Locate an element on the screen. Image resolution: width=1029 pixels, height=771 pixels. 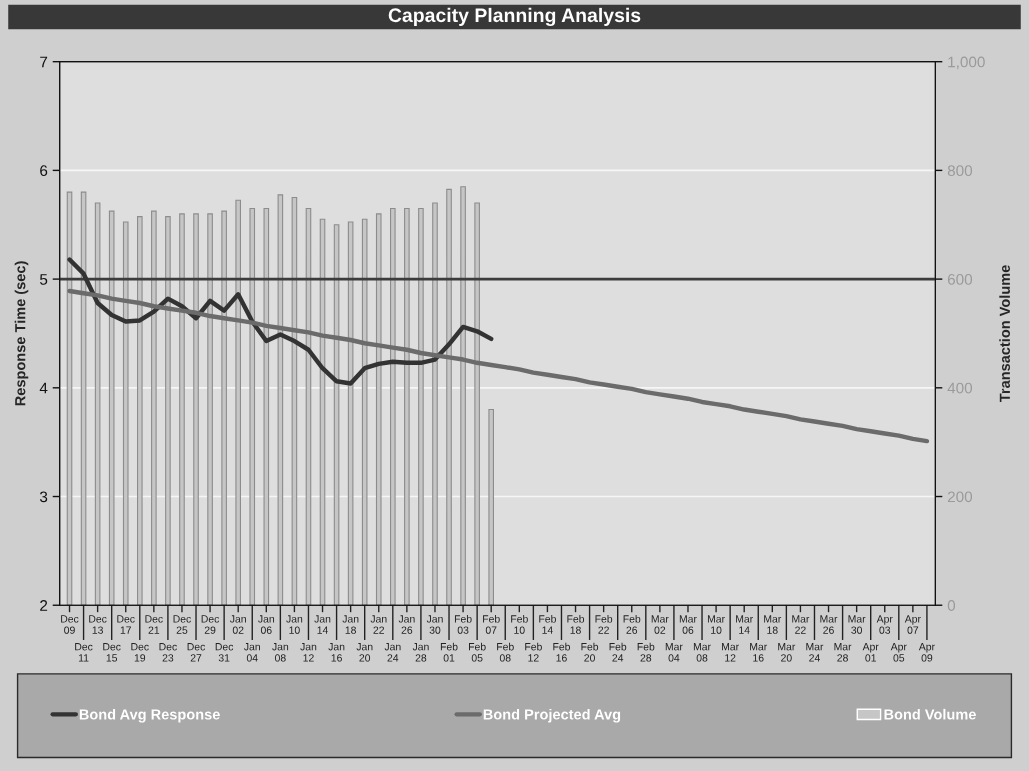
x-tick-label: Mar 16 is located at coordinates (759, 652).